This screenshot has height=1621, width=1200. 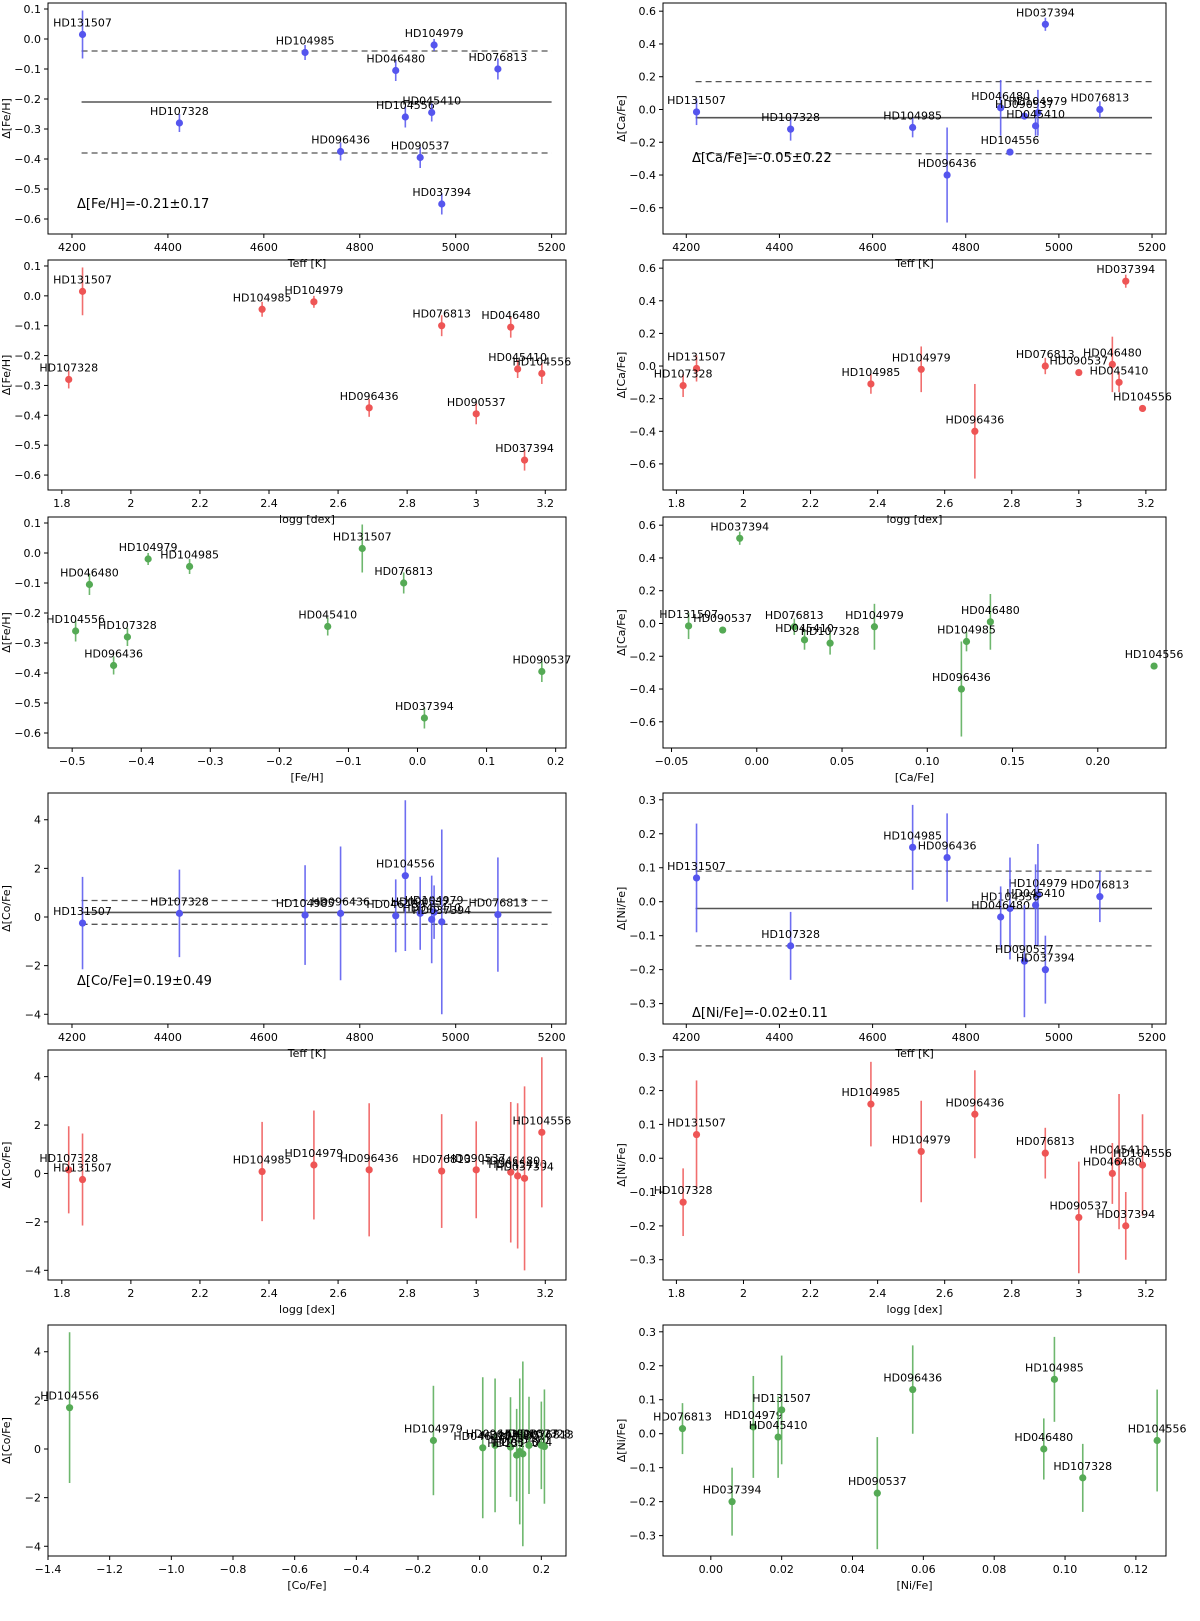 I want to click on point-label: HD104979, so click(x=921, y=357).